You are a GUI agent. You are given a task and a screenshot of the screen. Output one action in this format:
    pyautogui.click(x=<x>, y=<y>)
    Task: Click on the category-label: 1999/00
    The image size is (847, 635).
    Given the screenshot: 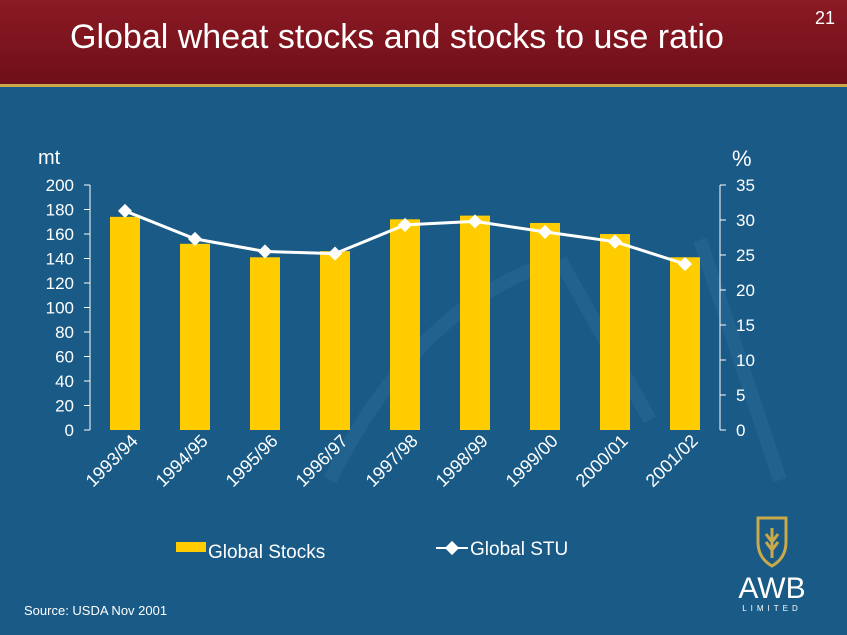 What is the action you would take?
    pyautogui.click(x=532, y=461)
    